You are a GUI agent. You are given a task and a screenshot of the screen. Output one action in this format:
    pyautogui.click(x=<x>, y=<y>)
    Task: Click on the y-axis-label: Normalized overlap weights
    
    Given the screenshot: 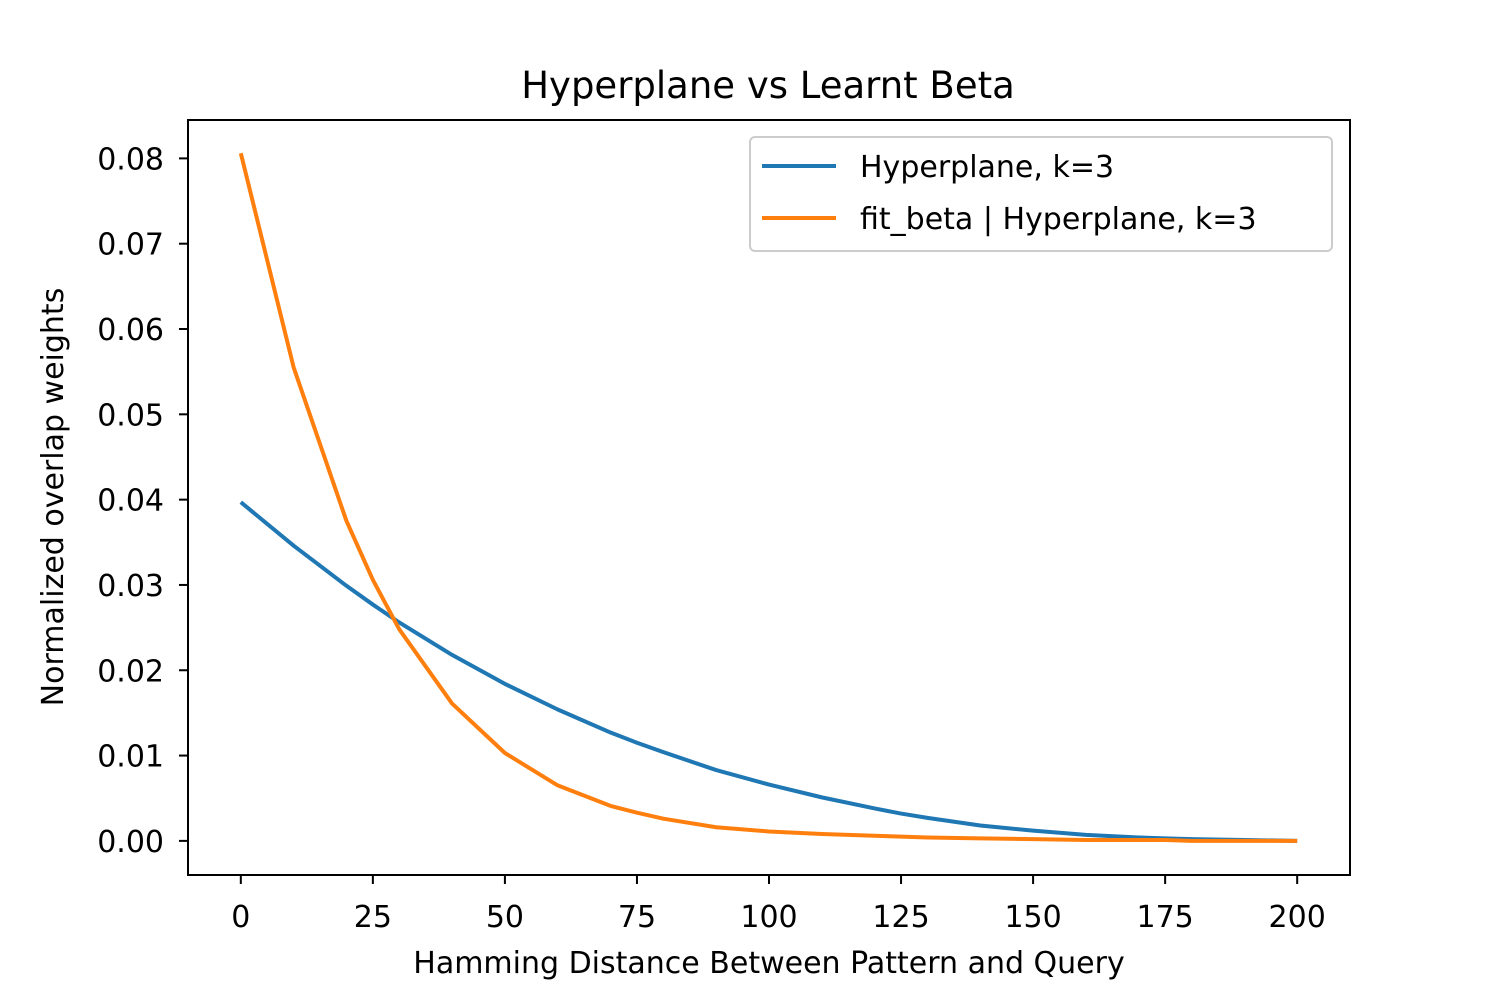 What is the action you would take?
    pyautogui.click(x=53, y=497)
    